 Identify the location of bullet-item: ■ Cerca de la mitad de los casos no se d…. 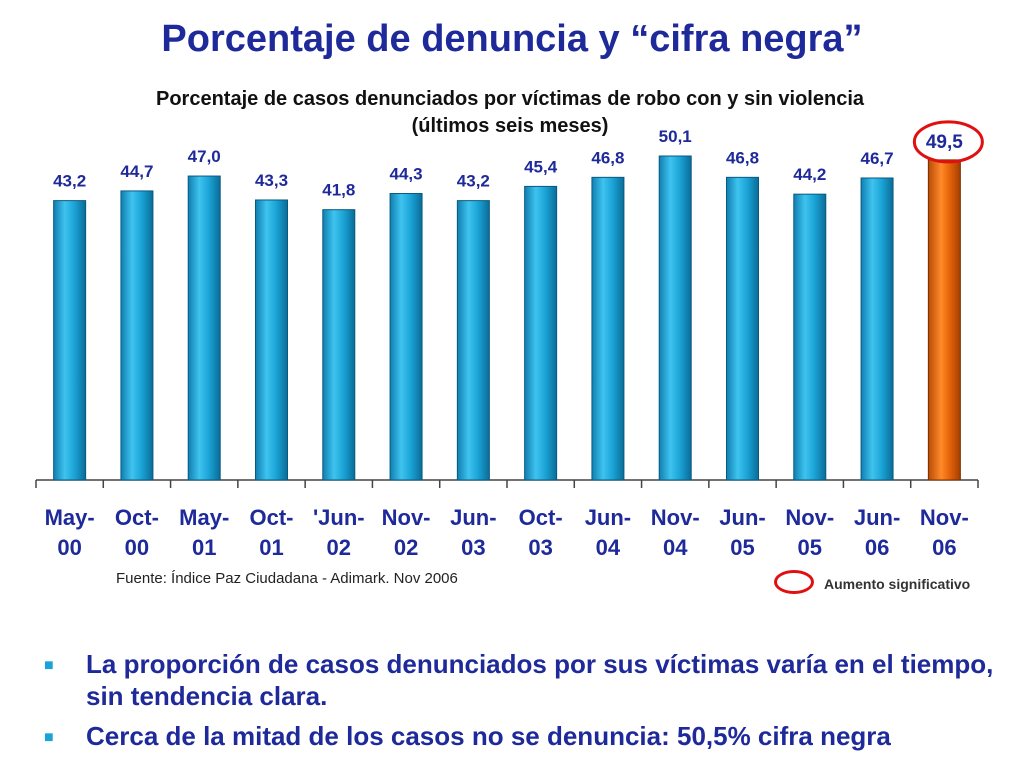
(524, 737).